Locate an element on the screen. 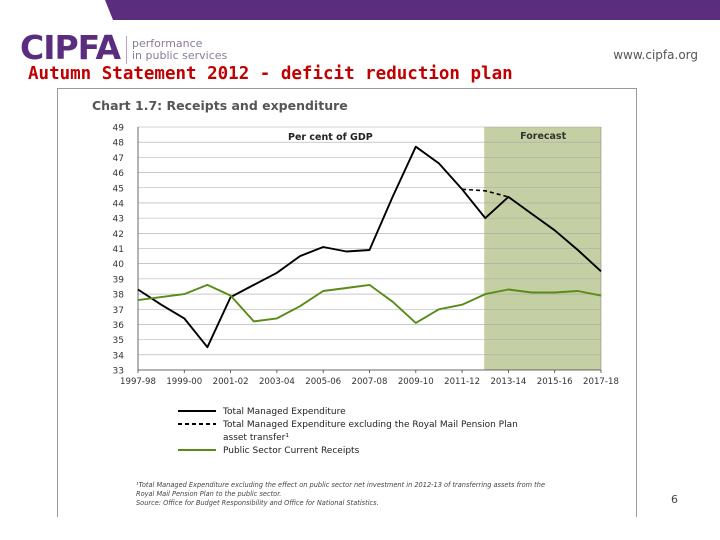  y-tick-label: 42 is located at coordinates (118, 235).